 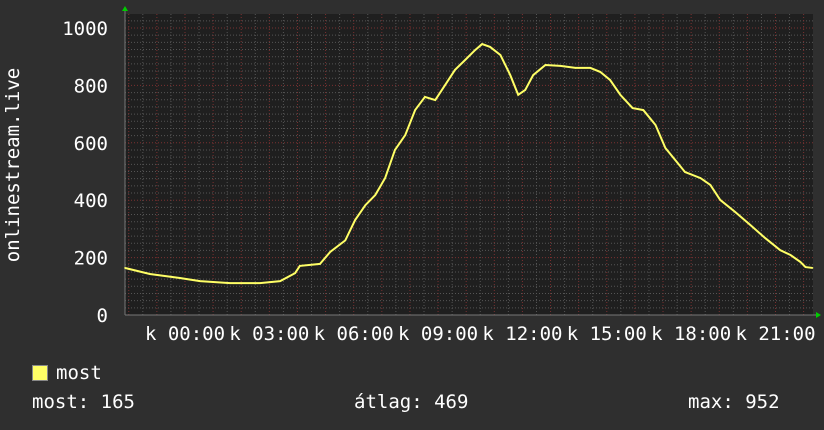 I want to click on y-tick-label: 800, so click(x=91, y=86).